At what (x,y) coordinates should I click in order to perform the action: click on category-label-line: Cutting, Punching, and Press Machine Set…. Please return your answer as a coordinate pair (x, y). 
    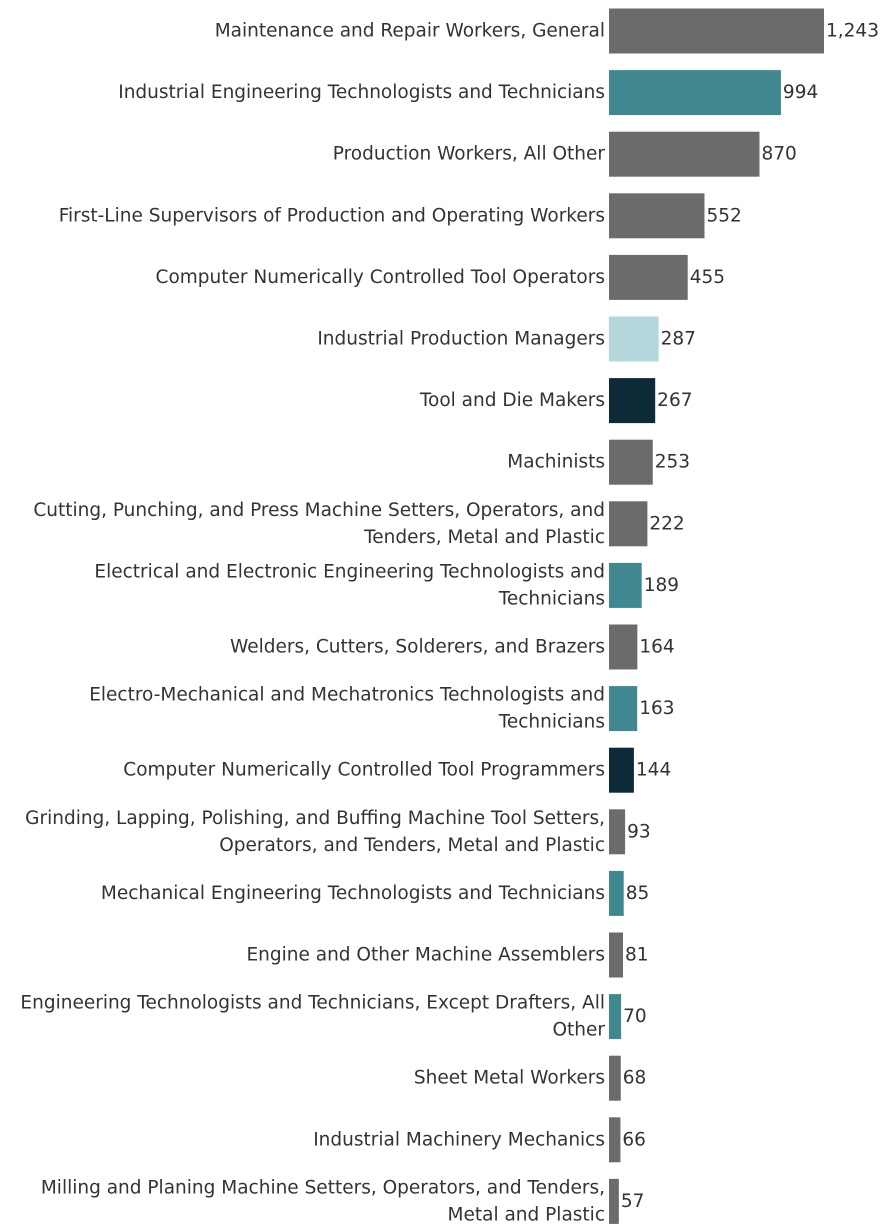
    Looking at the image, I should click on (319, 510).